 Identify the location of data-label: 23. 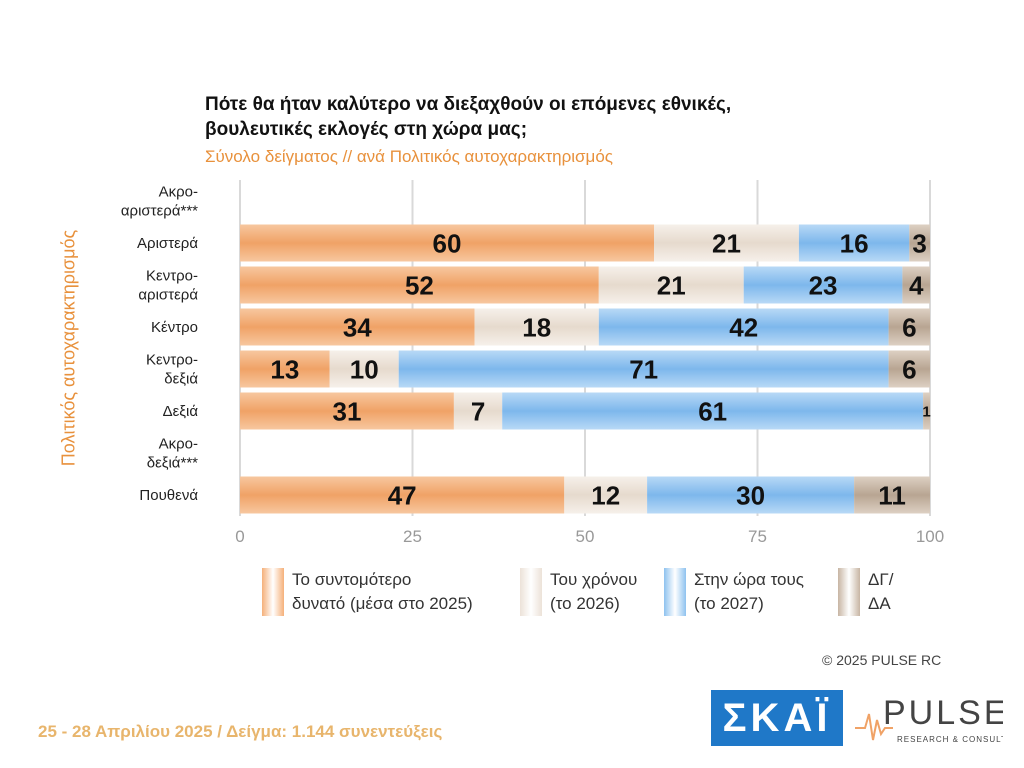
(823, 285).